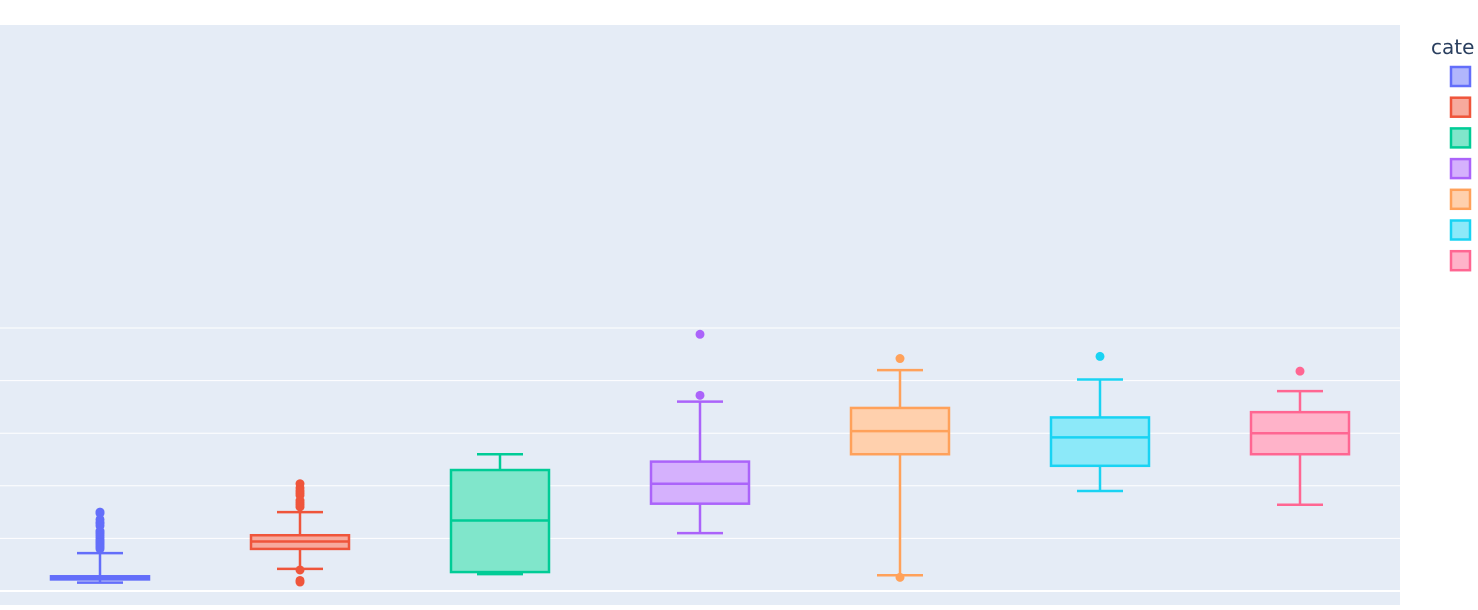  I want to click on legend: cate, so click(1452, 153).